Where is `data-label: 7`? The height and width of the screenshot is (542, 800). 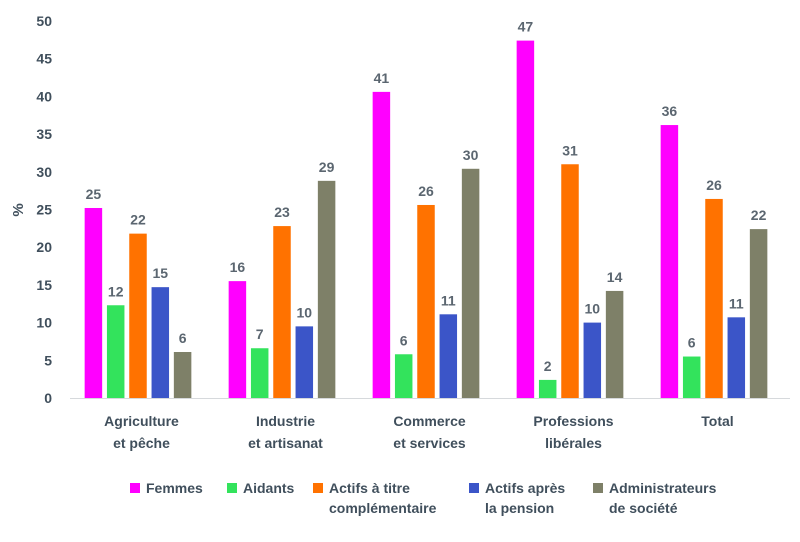 data-label: 7 is located at coordinates (260, 334).